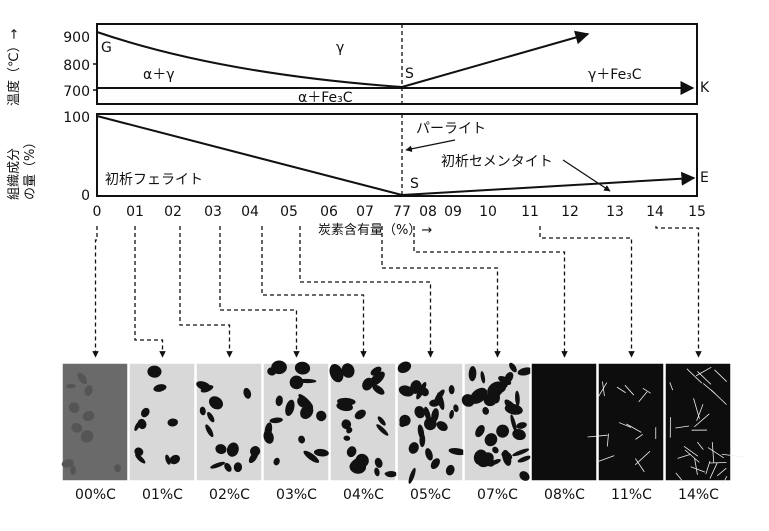  Describe the element at coordinates (135, 212) in the screenshot. I see `x-tick-label: 01` at that location.